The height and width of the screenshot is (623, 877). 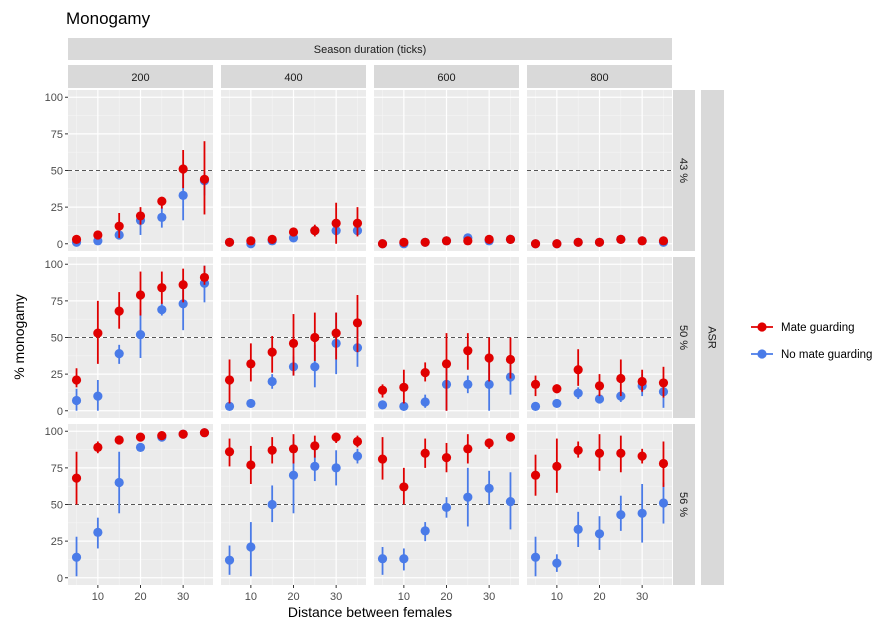 What do you see at coordinates (489, 597) in the screenshot?
I see `x-tick-label: 30` at bounding box center [489, 597].